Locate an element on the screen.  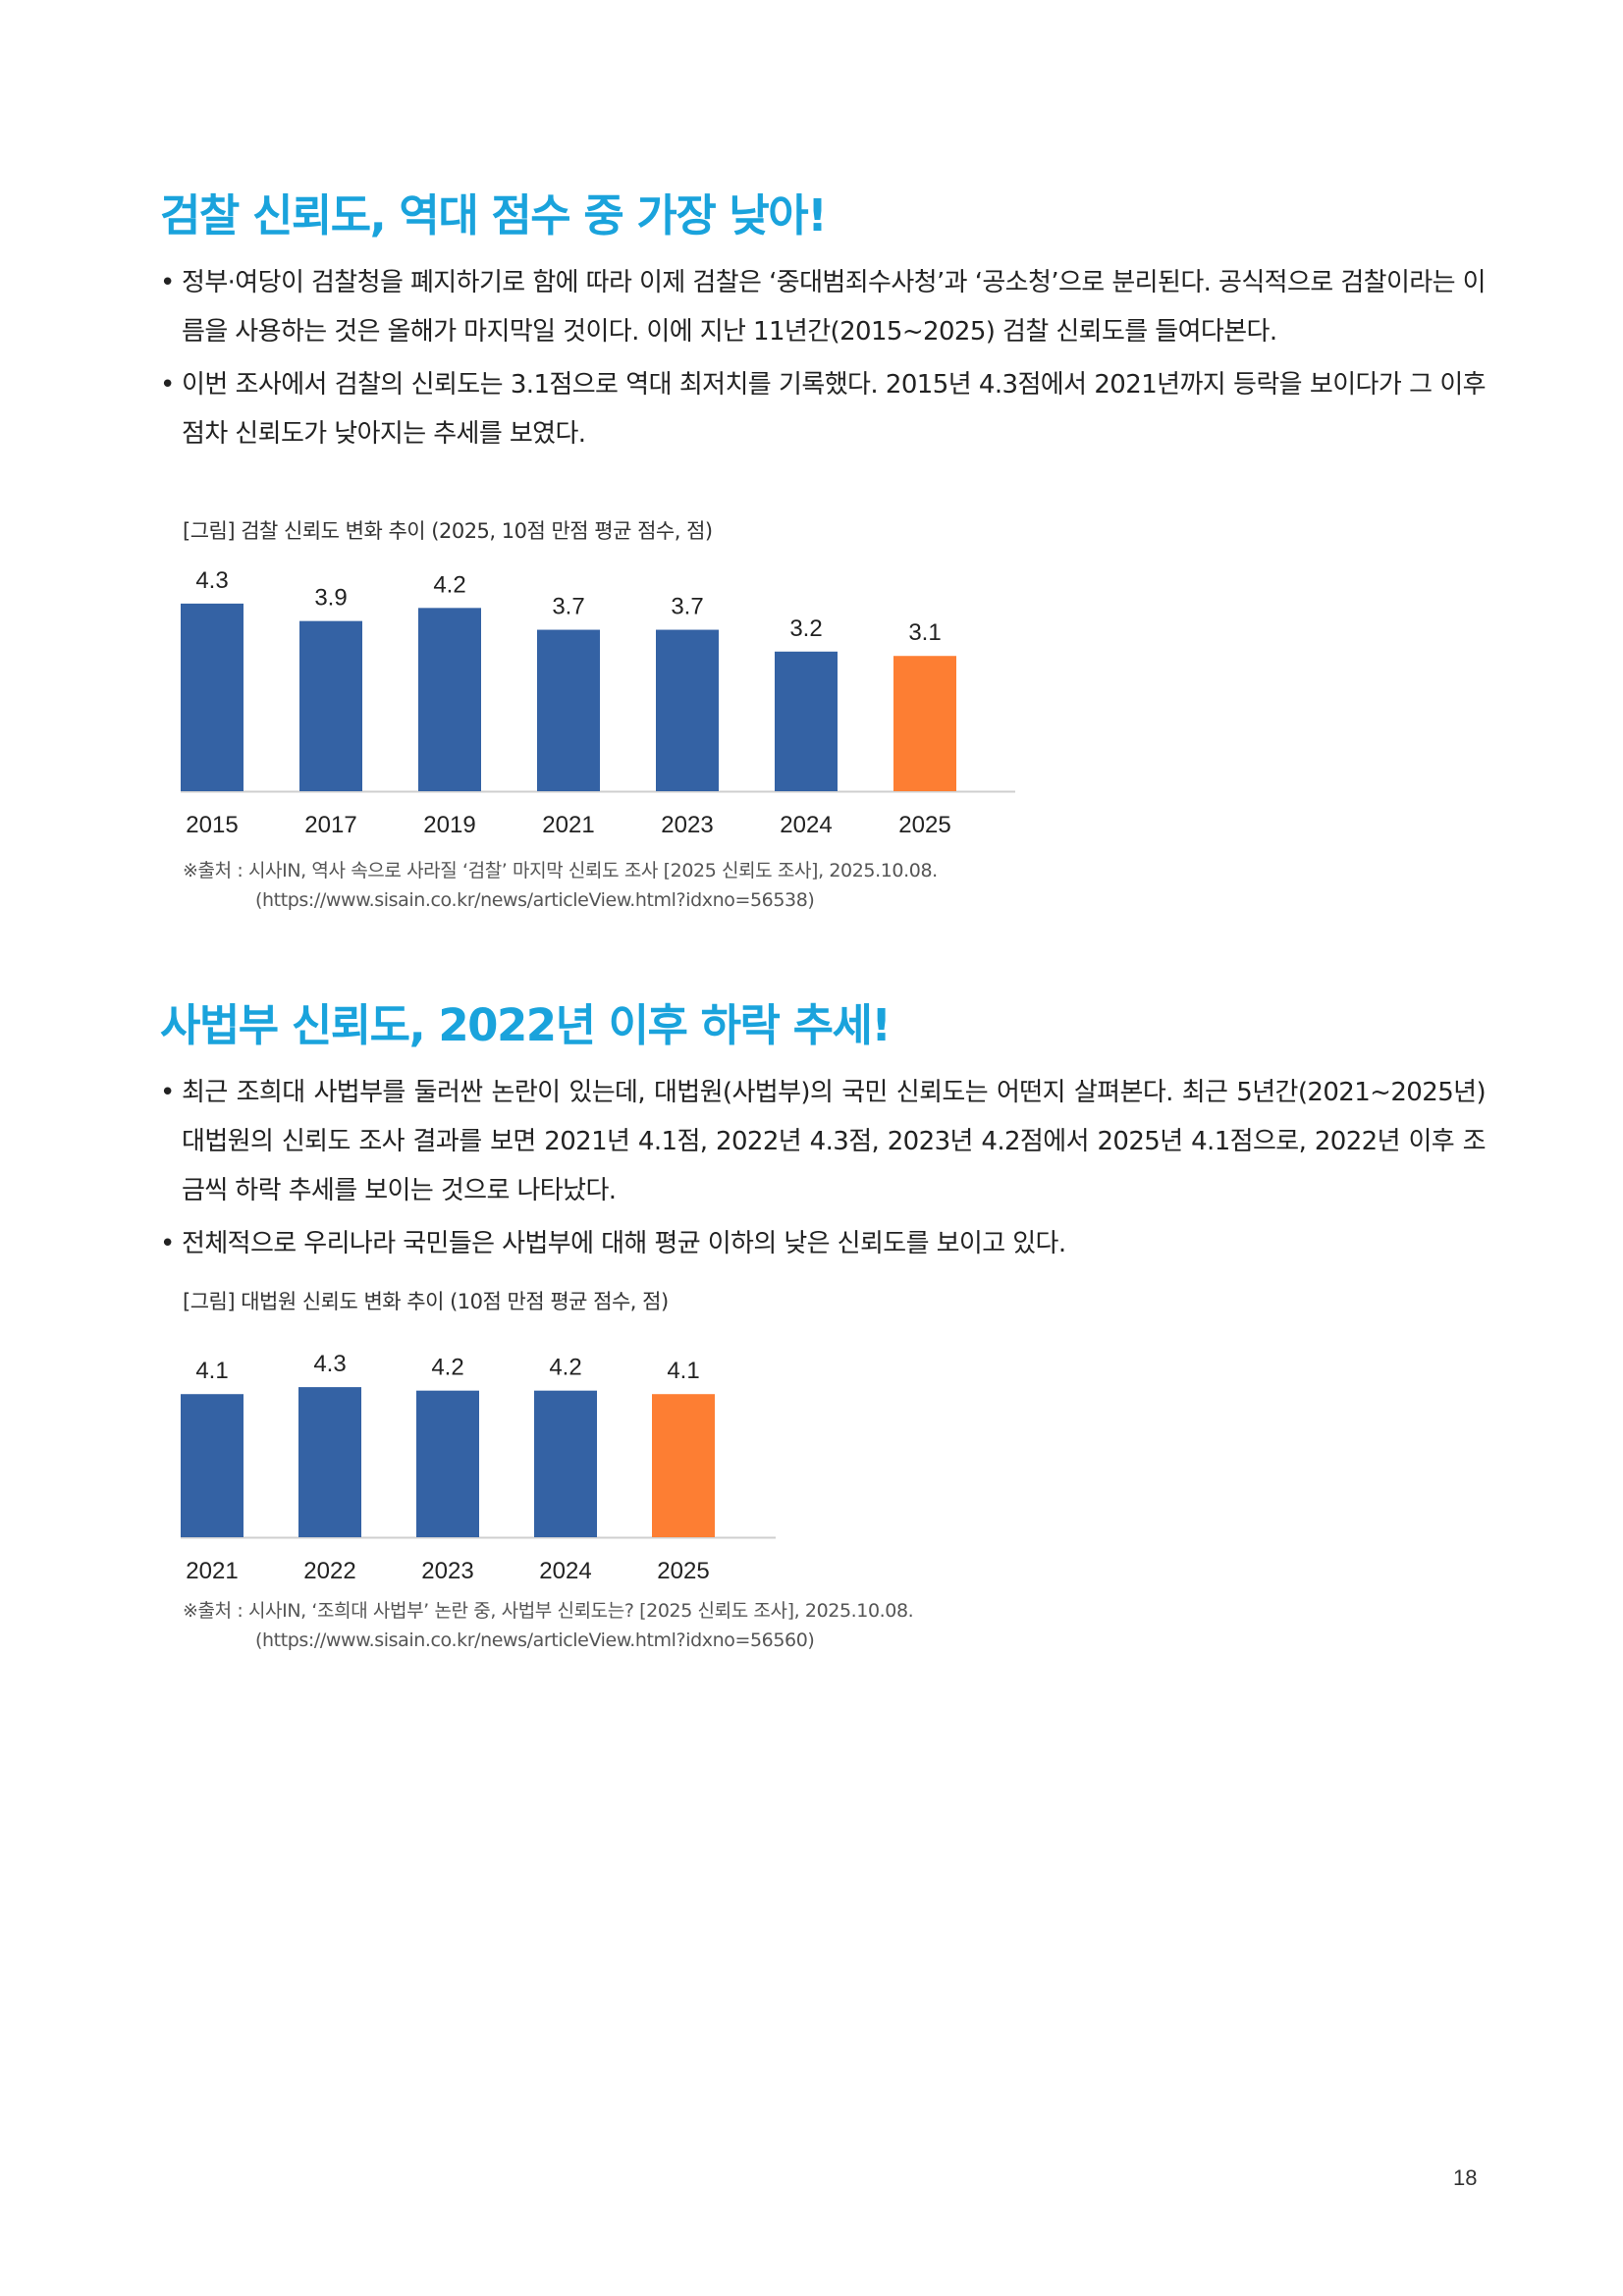
data-label-2024: 4.2 is located at coordinates (565, 1368).